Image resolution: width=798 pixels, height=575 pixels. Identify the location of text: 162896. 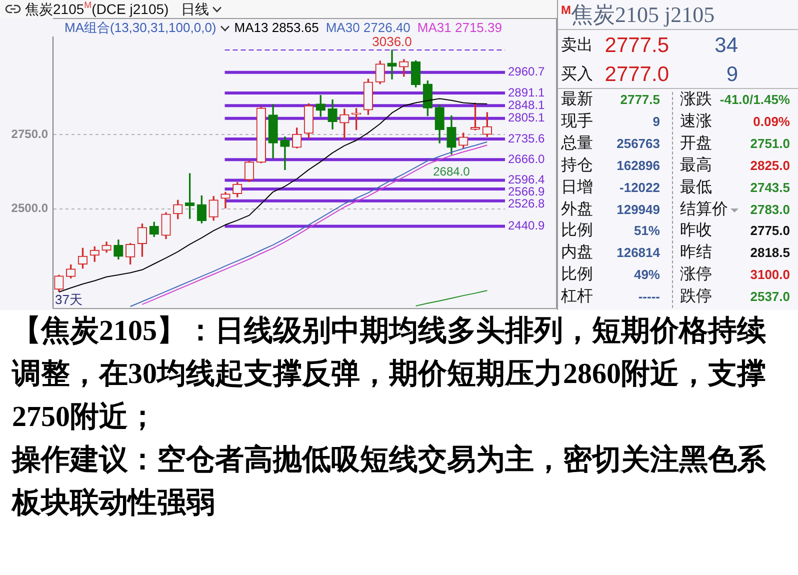
(638, 165).